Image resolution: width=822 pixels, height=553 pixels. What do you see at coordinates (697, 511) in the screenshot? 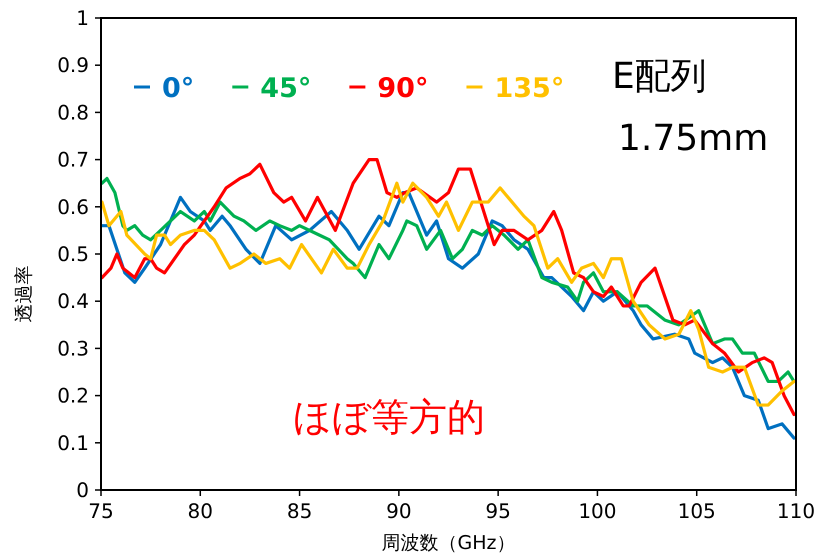
I see `x-tick-label: 105` at bounding box center [697, 511].